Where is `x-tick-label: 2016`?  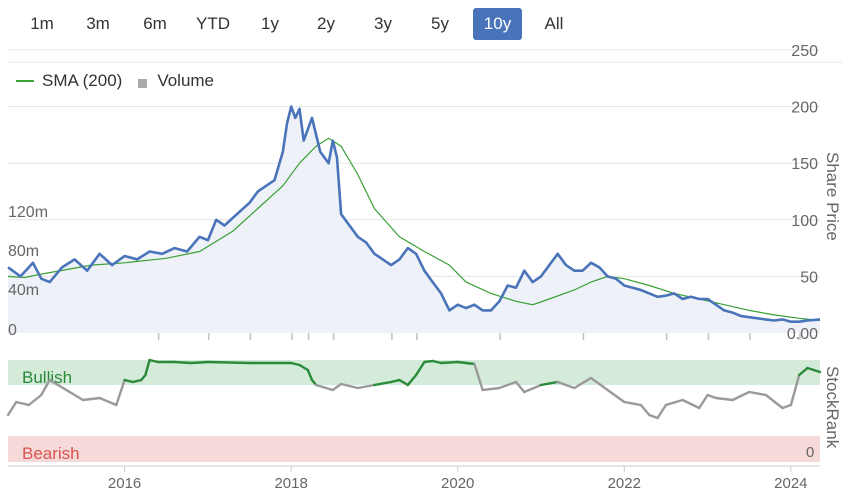
x-tick-label: 2016 is located at coordinates (124, 482).